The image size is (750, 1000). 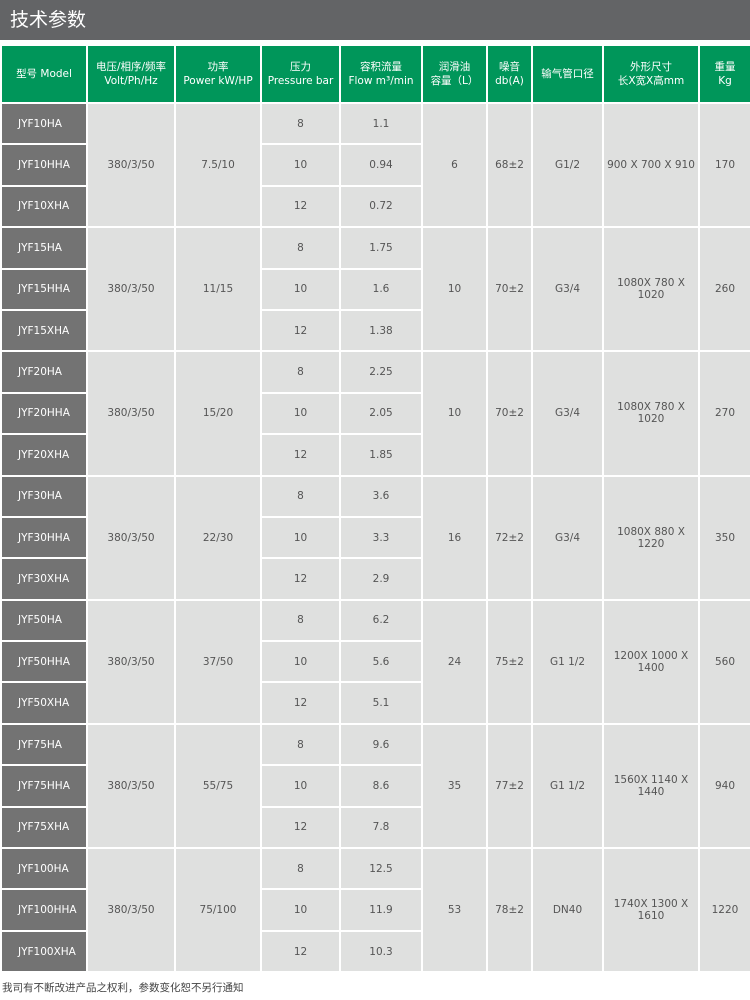 What do you see at coordinates (44, 165) in the screenshot?
I see `model-cell: JYF10HHA` at bounding box center [44, 165].